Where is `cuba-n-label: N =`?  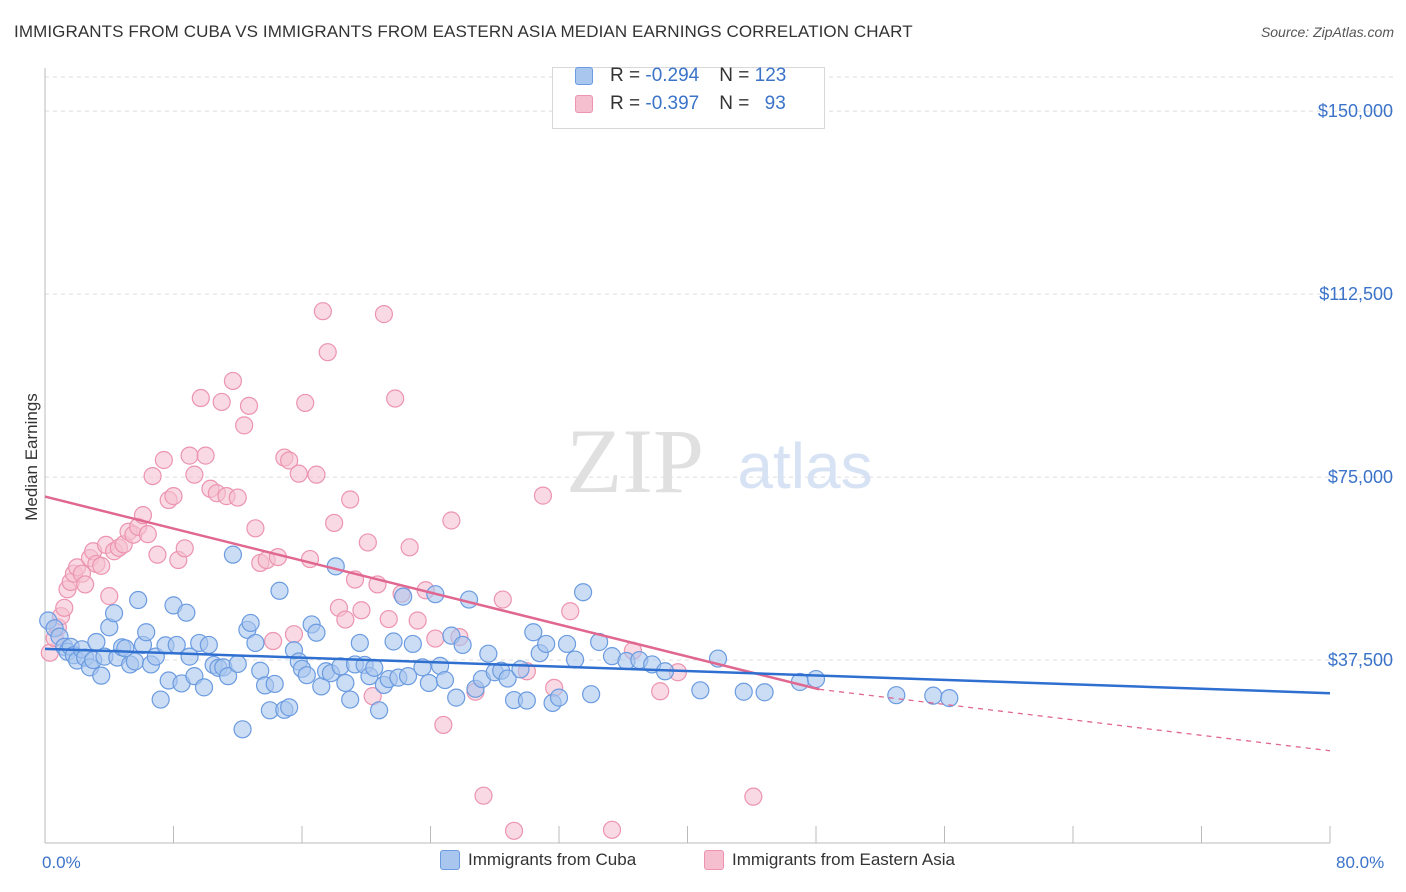 cuba-n-label: N = is located at coordinates (737, 75).